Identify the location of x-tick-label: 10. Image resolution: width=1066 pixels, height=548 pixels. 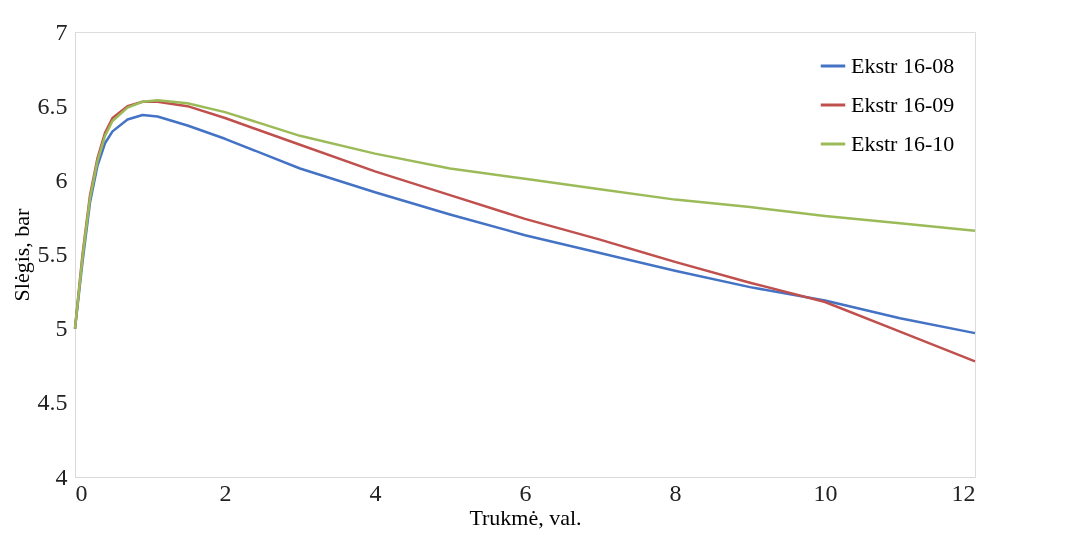
(825, 492).